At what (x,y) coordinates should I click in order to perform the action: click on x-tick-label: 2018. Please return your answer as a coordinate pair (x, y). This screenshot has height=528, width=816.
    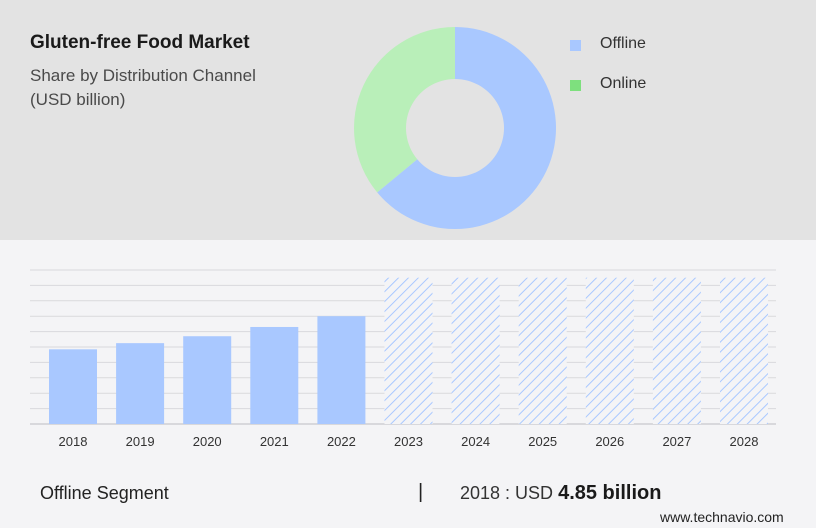
    Looking at the image, I should click on (73, 441).